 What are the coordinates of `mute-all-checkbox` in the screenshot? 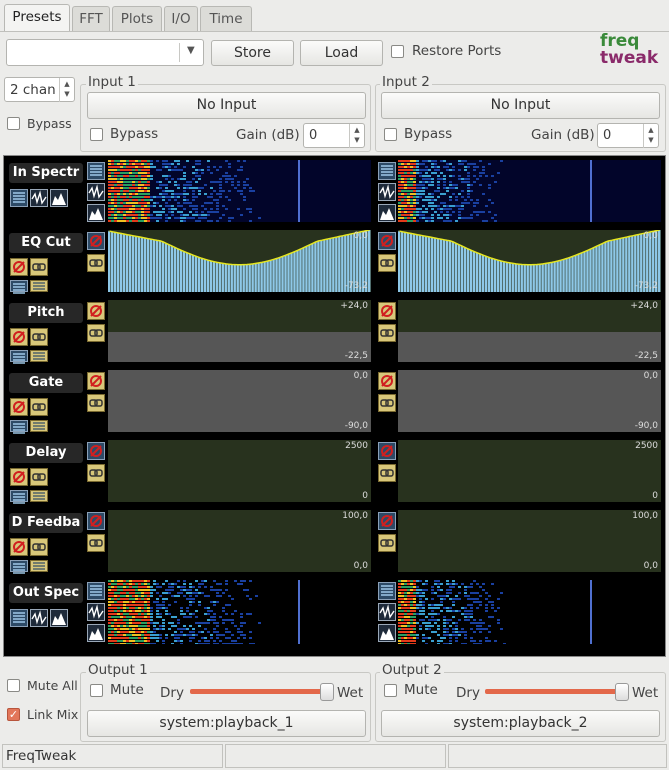 It's located at (13, 685).